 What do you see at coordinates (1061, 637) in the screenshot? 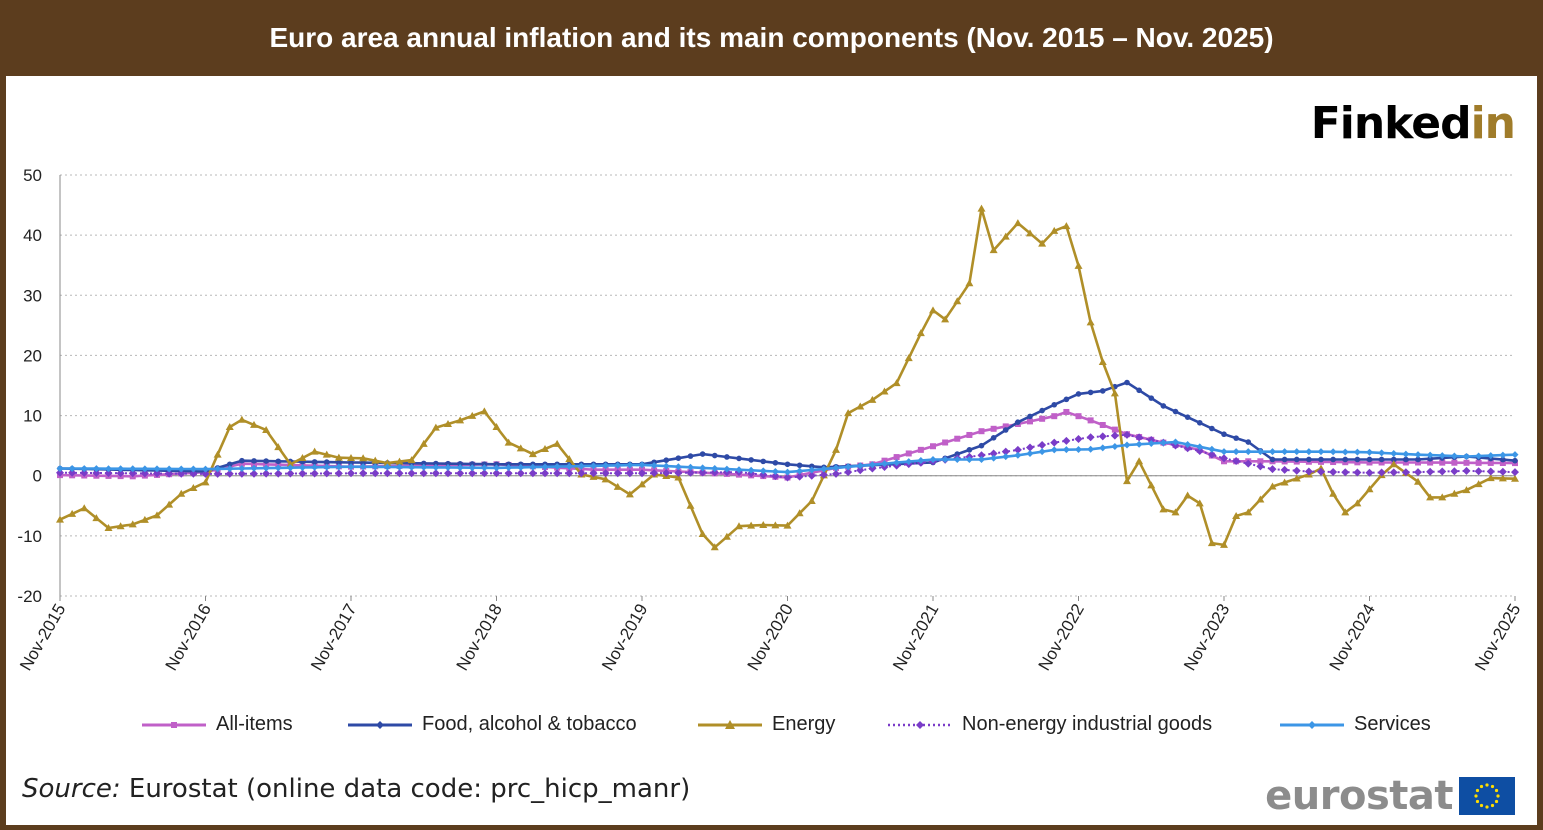
I see `x-tick-label: Nov-2022` at bounding box center [1061, 637].